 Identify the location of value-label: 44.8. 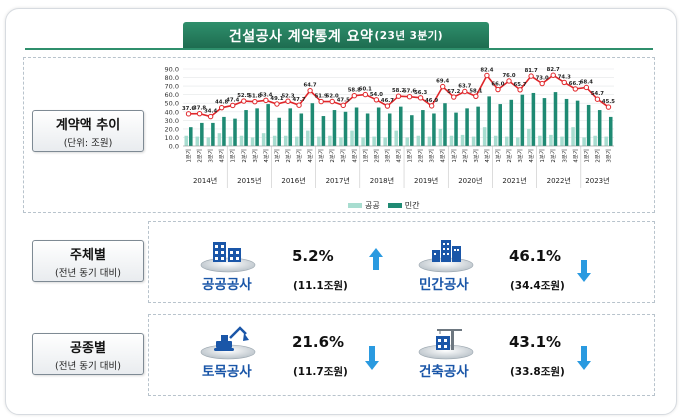
(221, 103).